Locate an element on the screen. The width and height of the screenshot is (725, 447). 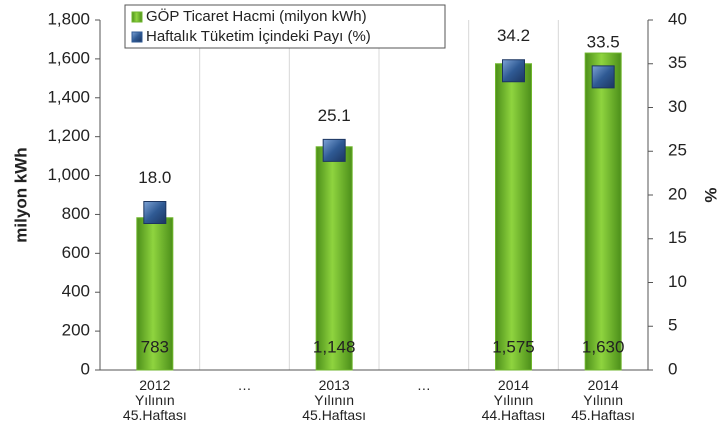
legend-label: Haftalık Tüketim İçindeki Payı (%) is located at coordinates (258, 36).